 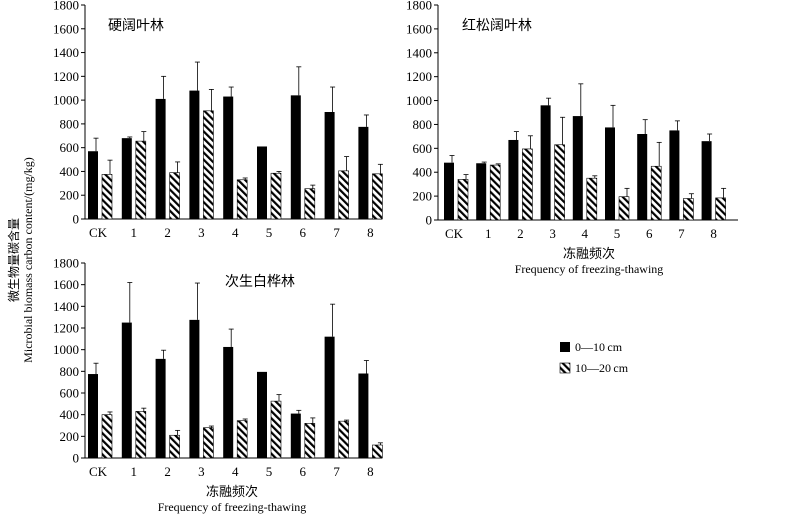 I want to click on x-axis-title-en-panel2: Frequency of freezing-thawing, so click(x=589, y=269).